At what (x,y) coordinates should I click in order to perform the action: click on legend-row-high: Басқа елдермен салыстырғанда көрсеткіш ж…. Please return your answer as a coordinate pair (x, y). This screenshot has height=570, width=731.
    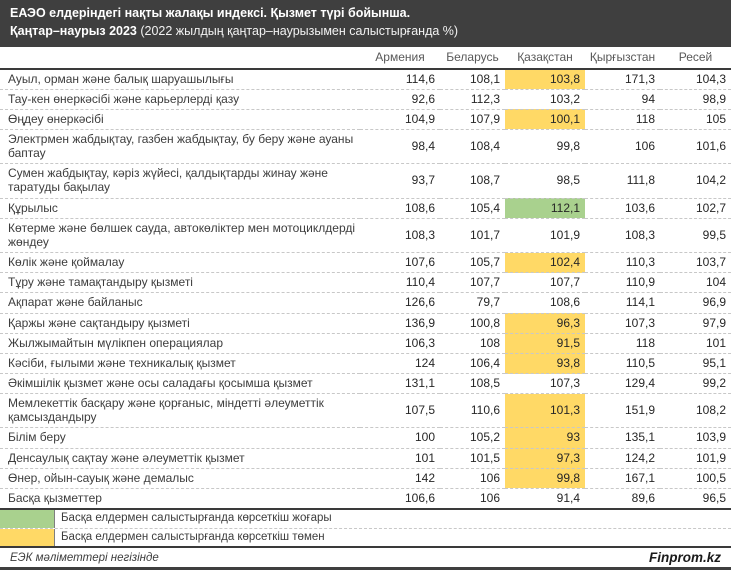
    Looking at the image, I should click on (365, 520).